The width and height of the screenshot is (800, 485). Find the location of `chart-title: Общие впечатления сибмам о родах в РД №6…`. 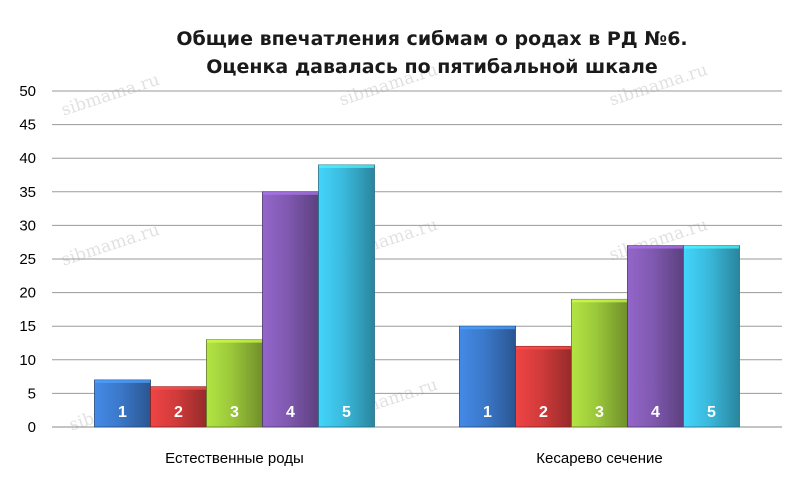

chart-title: Общие впечатления сибмам о родах в РД №6… is located at coordinates (431, 39).